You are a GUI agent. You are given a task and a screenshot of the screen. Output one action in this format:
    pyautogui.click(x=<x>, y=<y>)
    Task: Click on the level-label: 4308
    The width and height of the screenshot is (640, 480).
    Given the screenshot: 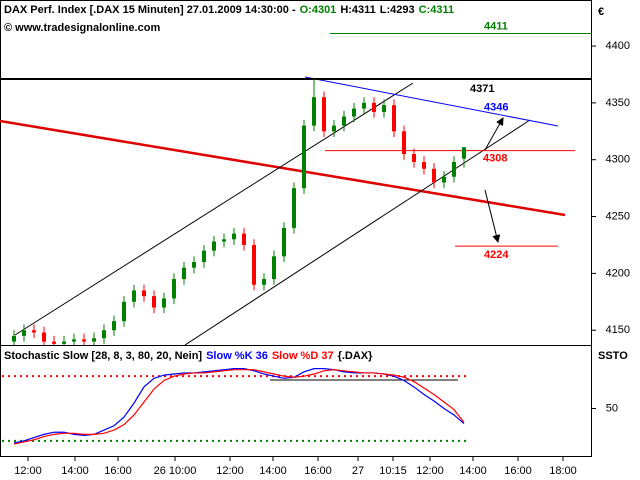 What is the action you would take?
    pyautogui.click(x=495, y=159)
    